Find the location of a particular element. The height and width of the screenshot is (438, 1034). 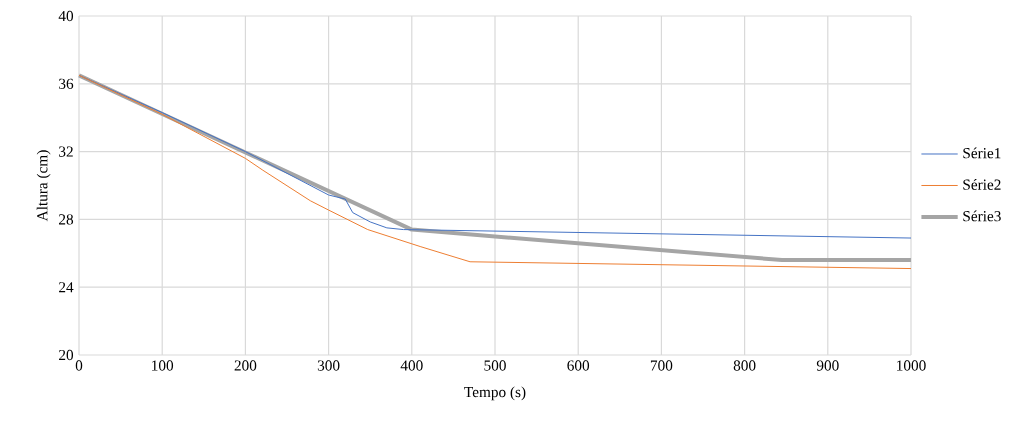

x-tick-label: 800 is located at coordinates (744, 365).